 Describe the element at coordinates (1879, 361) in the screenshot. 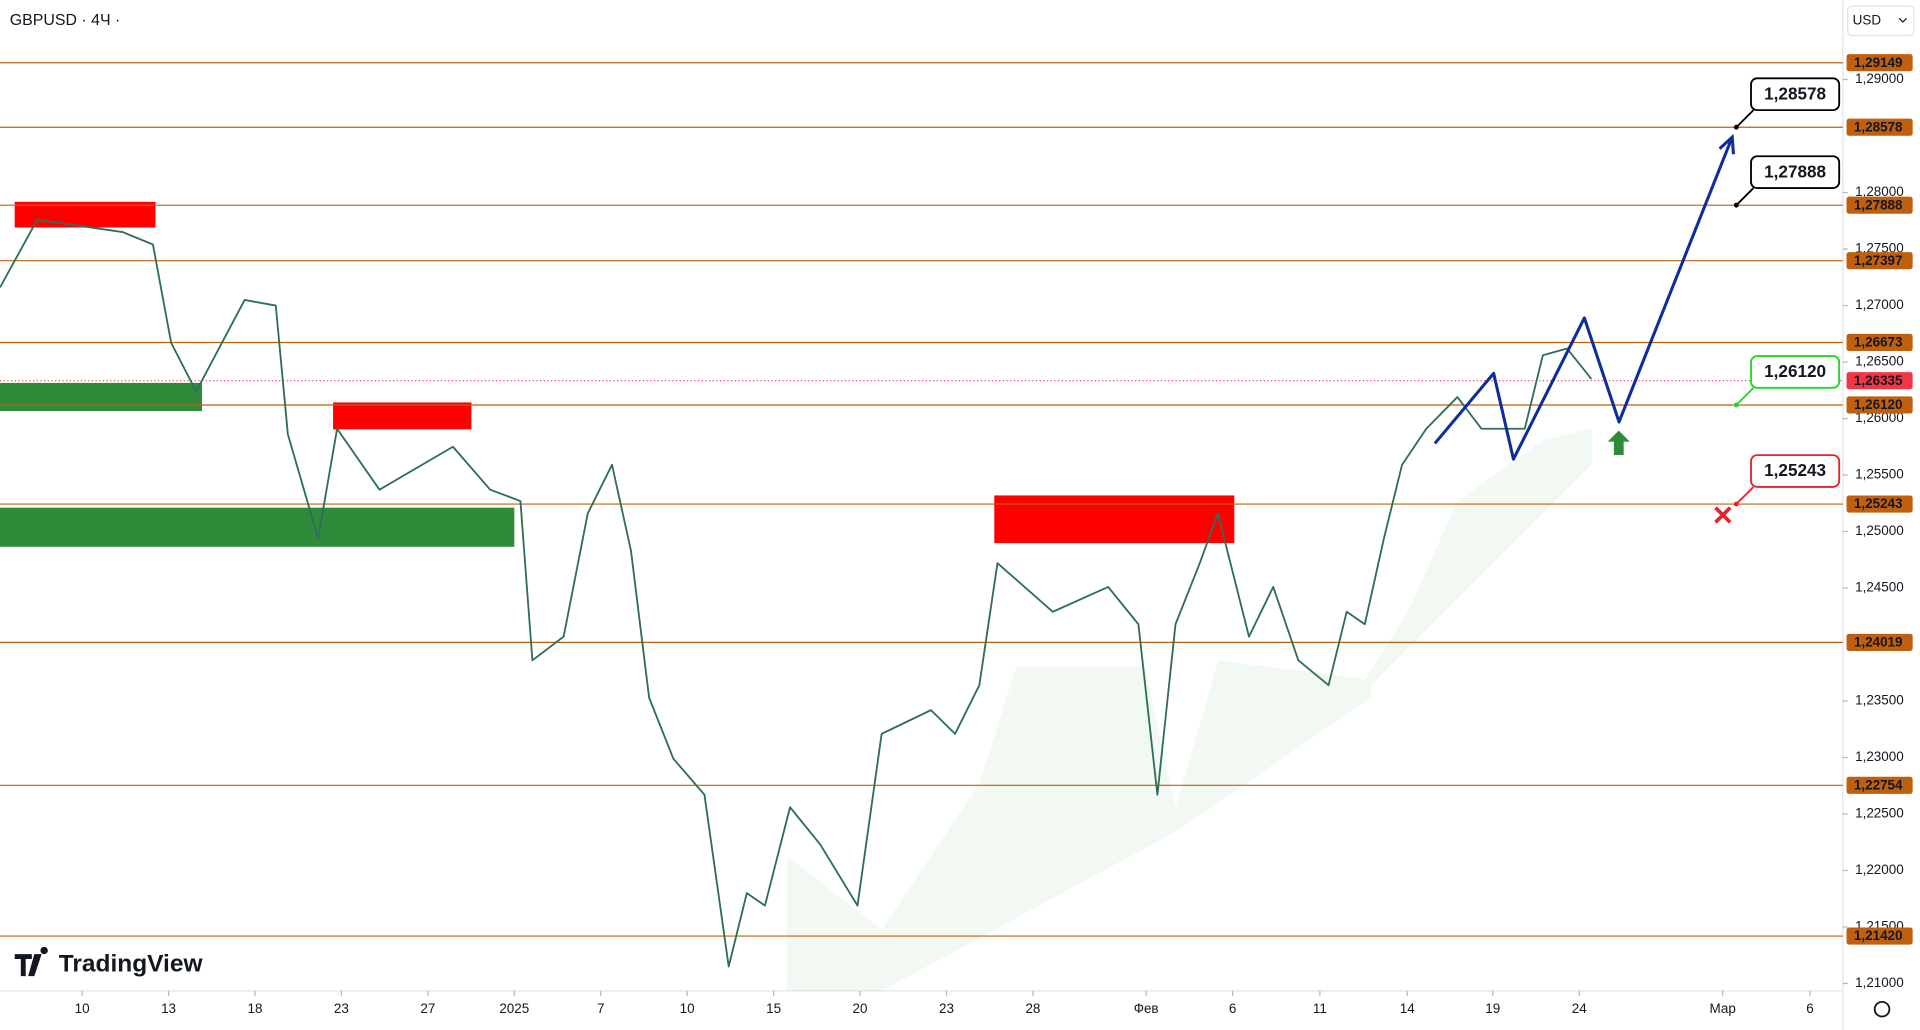

I see `y-tick-label: 1,26500` at that location.